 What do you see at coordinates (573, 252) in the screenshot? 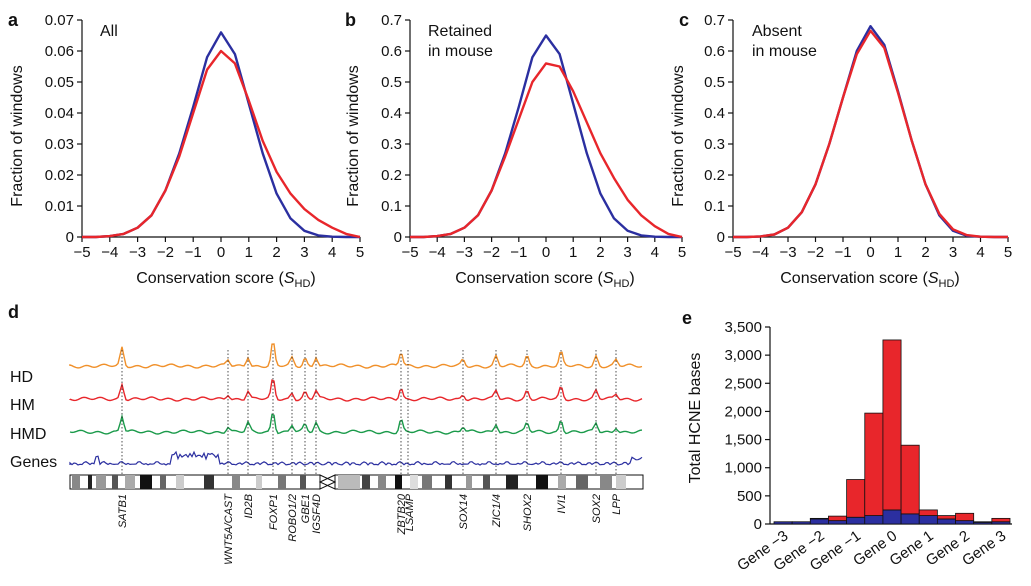
I see `panel-b-x-tick-label: 1` at bounding box center [573, 252].